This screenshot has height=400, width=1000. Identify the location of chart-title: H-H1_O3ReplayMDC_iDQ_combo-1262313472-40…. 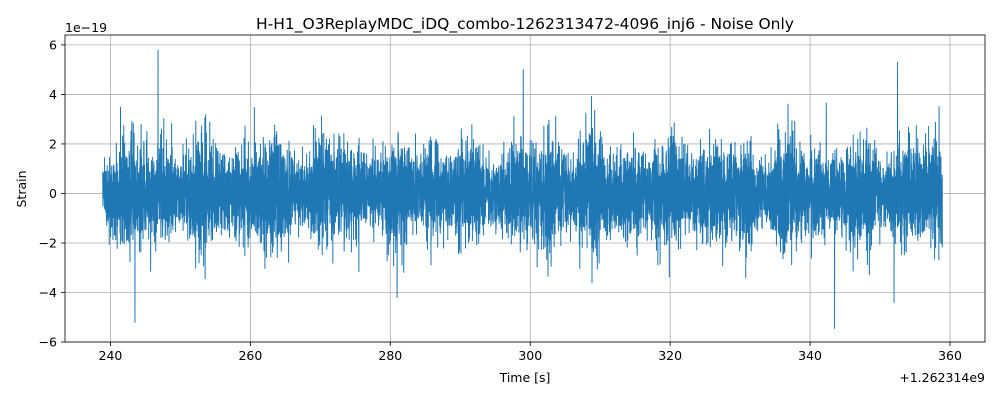
(525, 24).